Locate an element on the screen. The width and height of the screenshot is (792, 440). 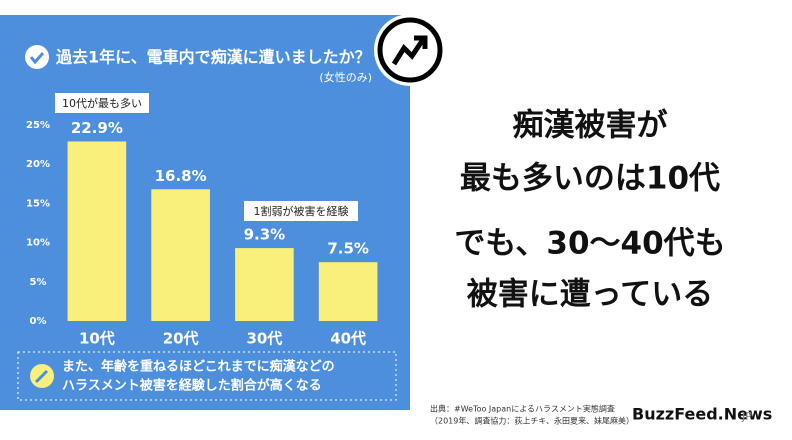
y-tick-label: 20% is located at coordinates (38, 164).